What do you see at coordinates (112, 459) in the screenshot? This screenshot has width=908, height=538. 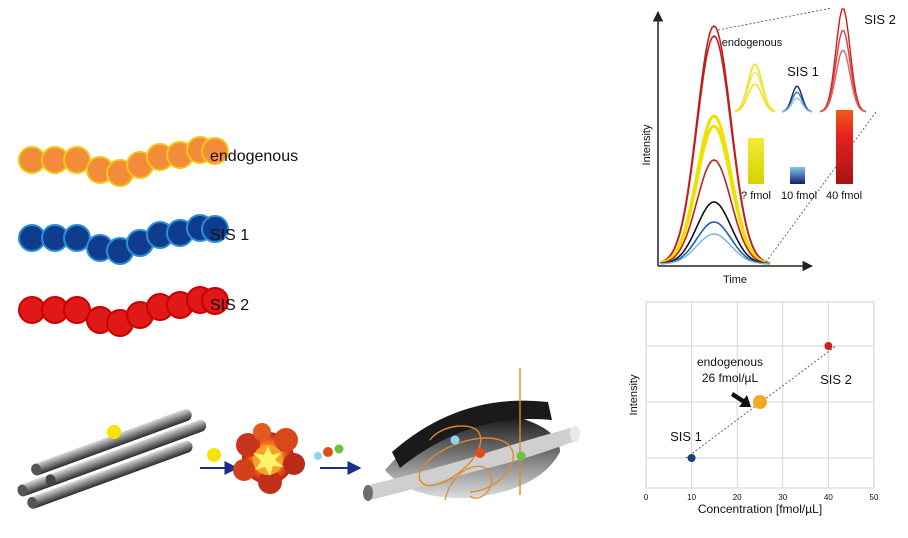 I see `quadrupole-rods` at bounding box center [112, 459].